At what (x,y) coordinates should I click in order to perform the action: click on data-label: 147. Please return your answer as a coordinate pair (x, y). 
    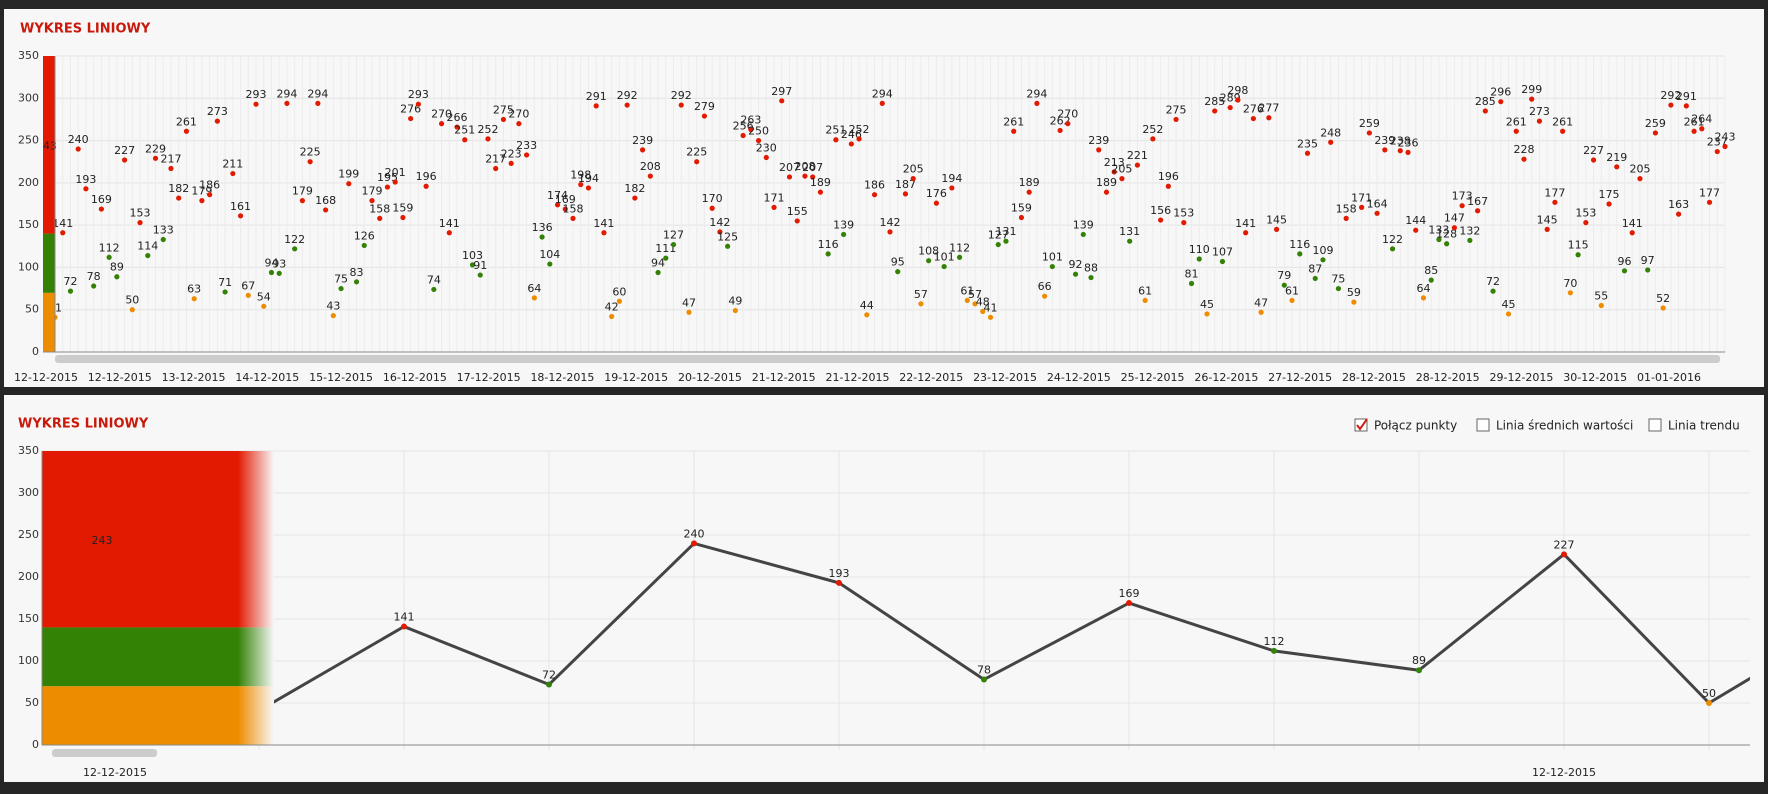
    Looking at the image, I should click on (1454, 218).